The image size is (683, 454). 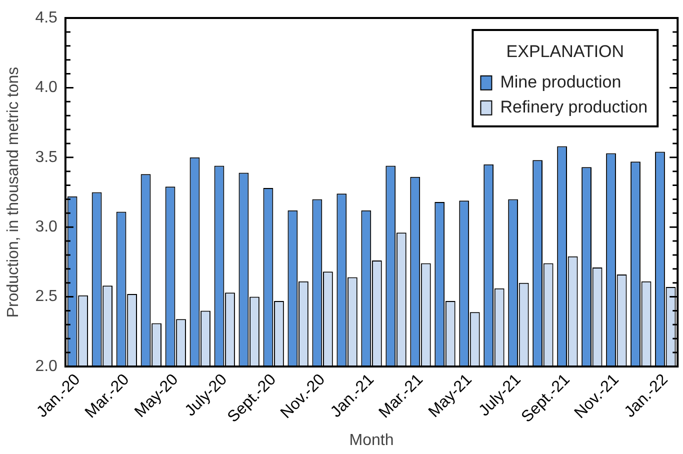 What do you see at coordinates (13, 192) in the screenshot?
I see `y-axis-title: Production, in thousand metric tons` at bounding box center [13, 192].